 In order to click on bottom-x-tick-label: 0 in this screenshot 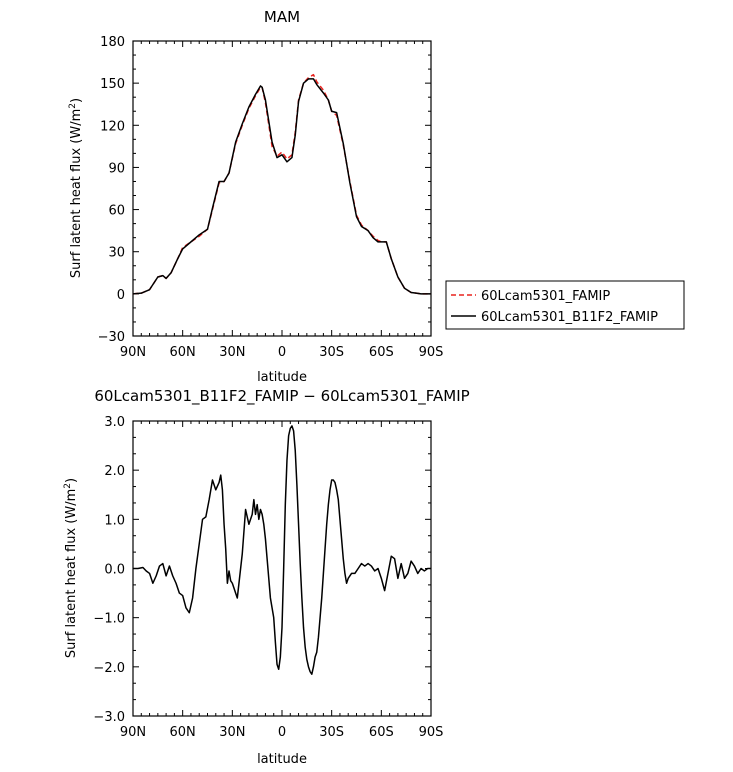, I will do `click(282, 732)`.